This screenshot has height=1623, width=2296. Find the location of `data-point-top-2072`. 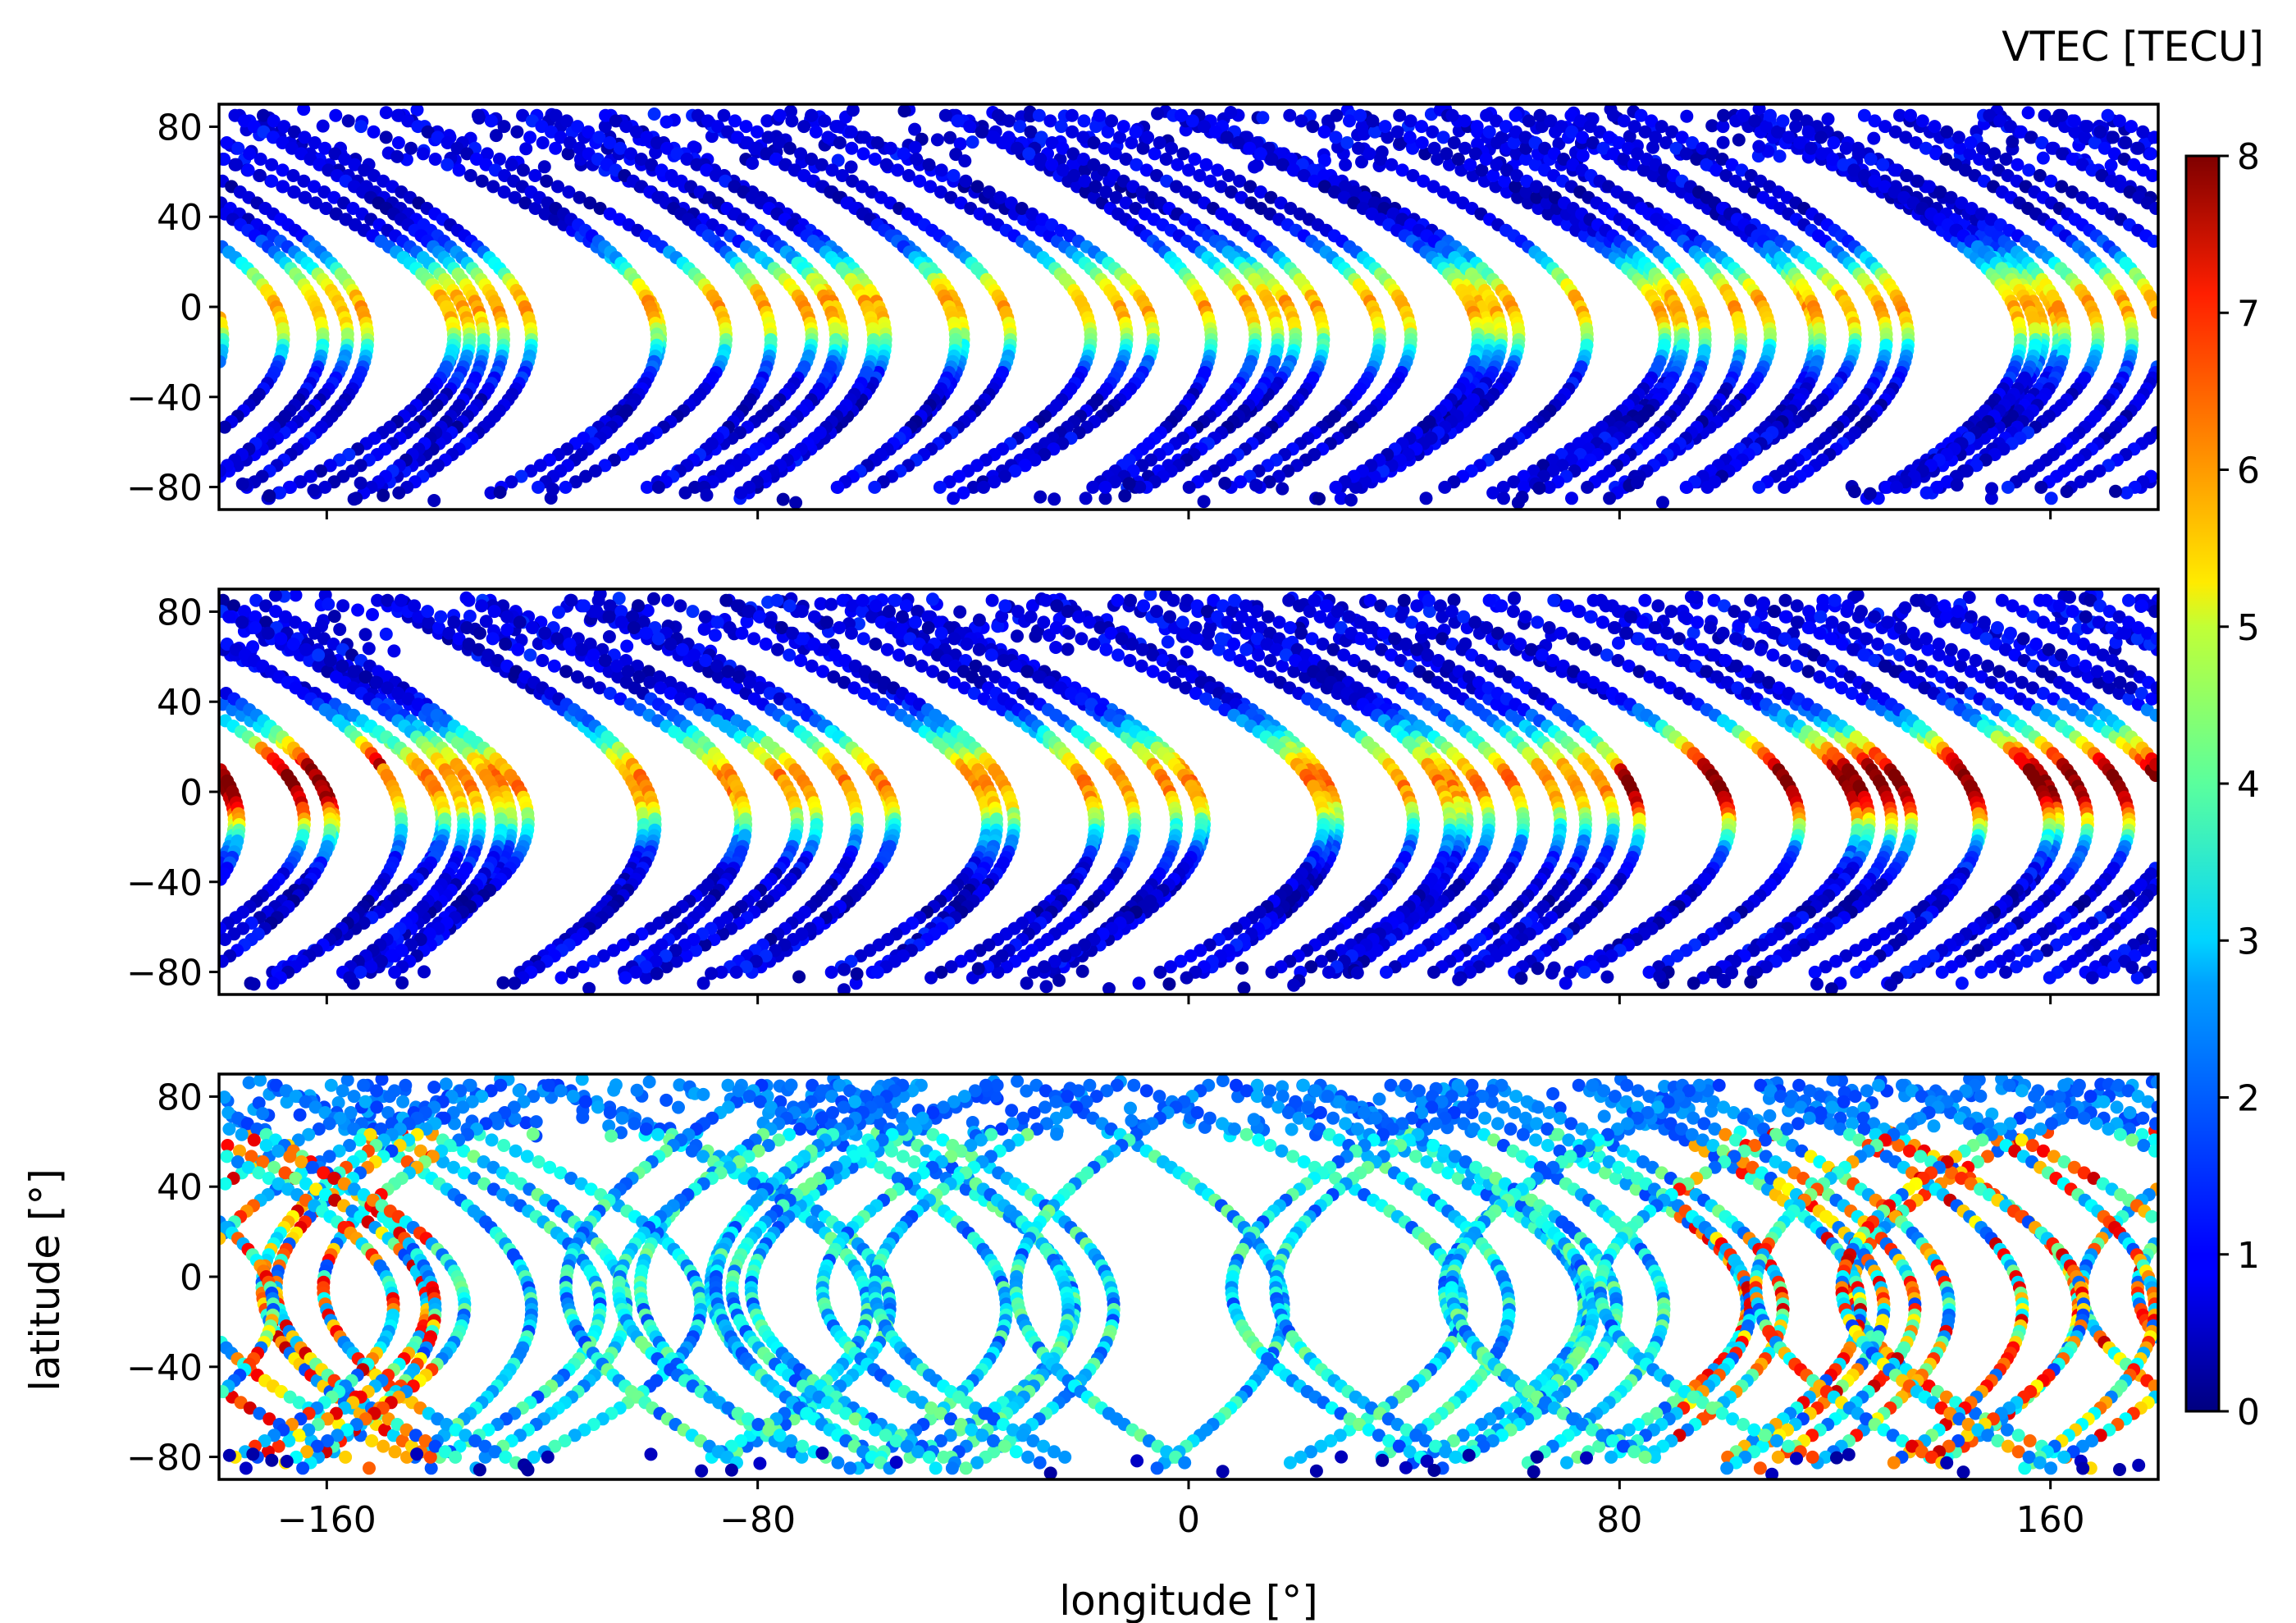

data-point-top-2072 is located at coordinates (1159, 142).